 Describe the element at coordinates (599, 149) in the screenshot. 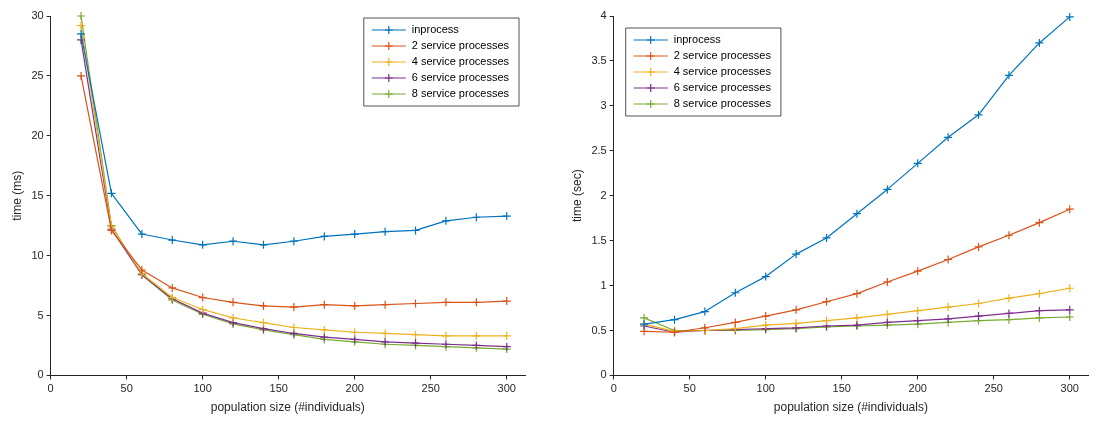

I see `y-tick-label: 2.5` at that location.